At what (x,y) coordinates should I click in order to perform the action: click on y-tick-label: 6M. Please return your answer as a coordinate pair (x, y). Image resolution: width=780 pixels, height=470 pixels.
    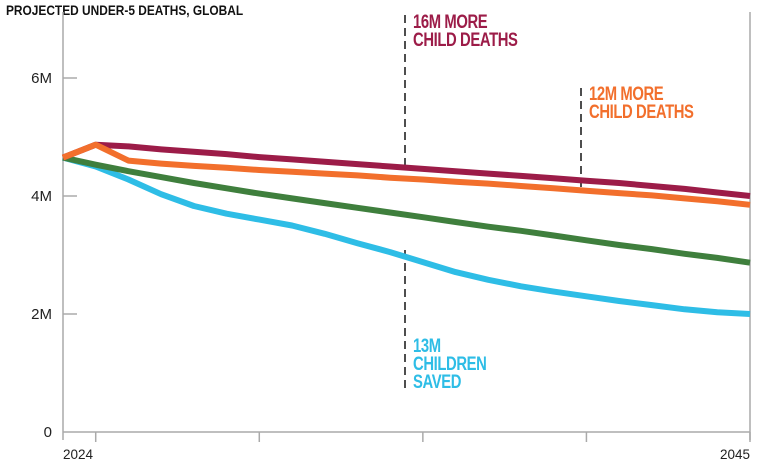
    Looking at the image, I should click on (41, 78).